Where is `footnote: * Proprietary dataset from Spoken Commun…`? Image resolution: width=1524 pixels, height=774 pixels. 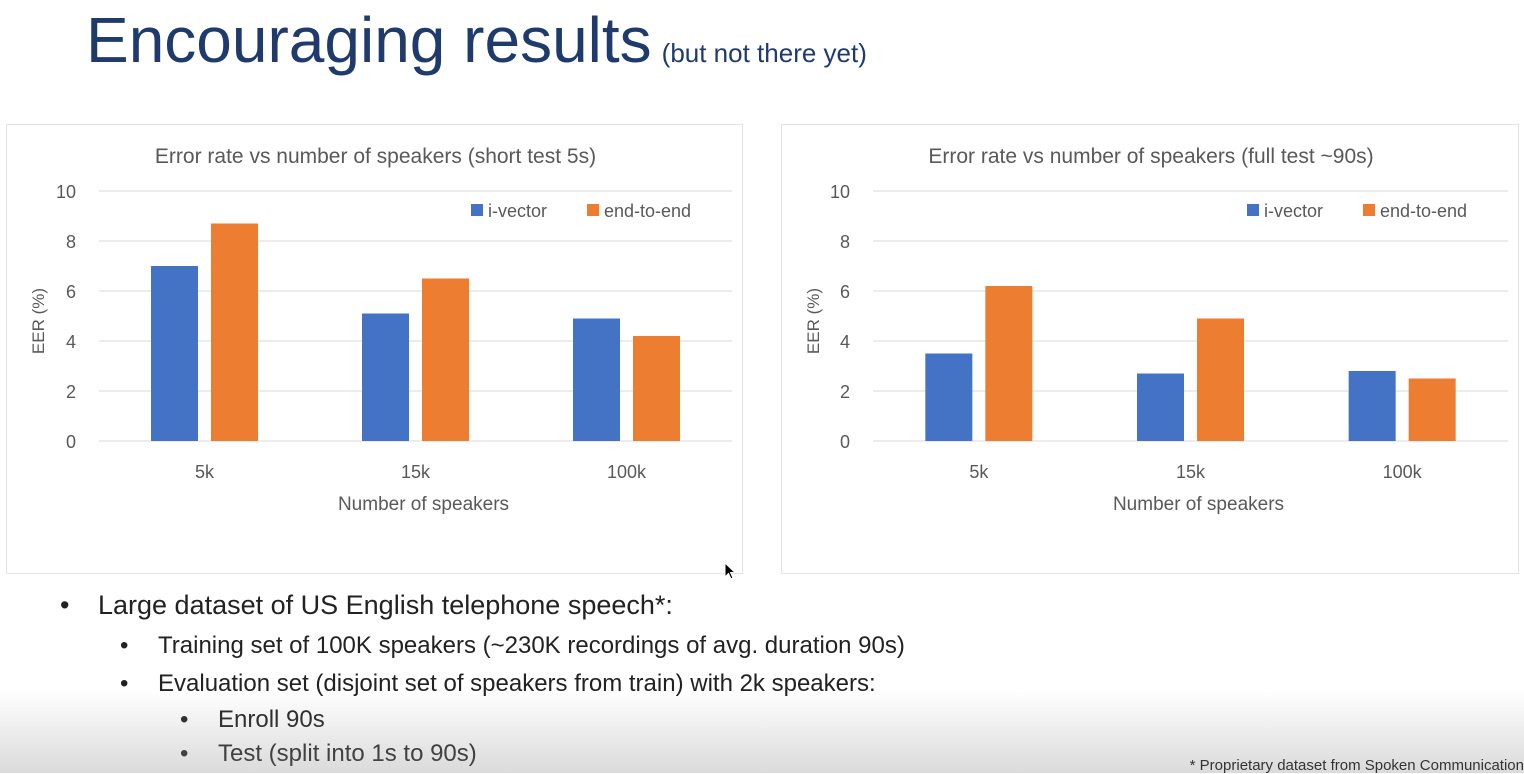
footnote: * Proprietary dataset from Spoken Commun… is located at coordinates (1356, 765).